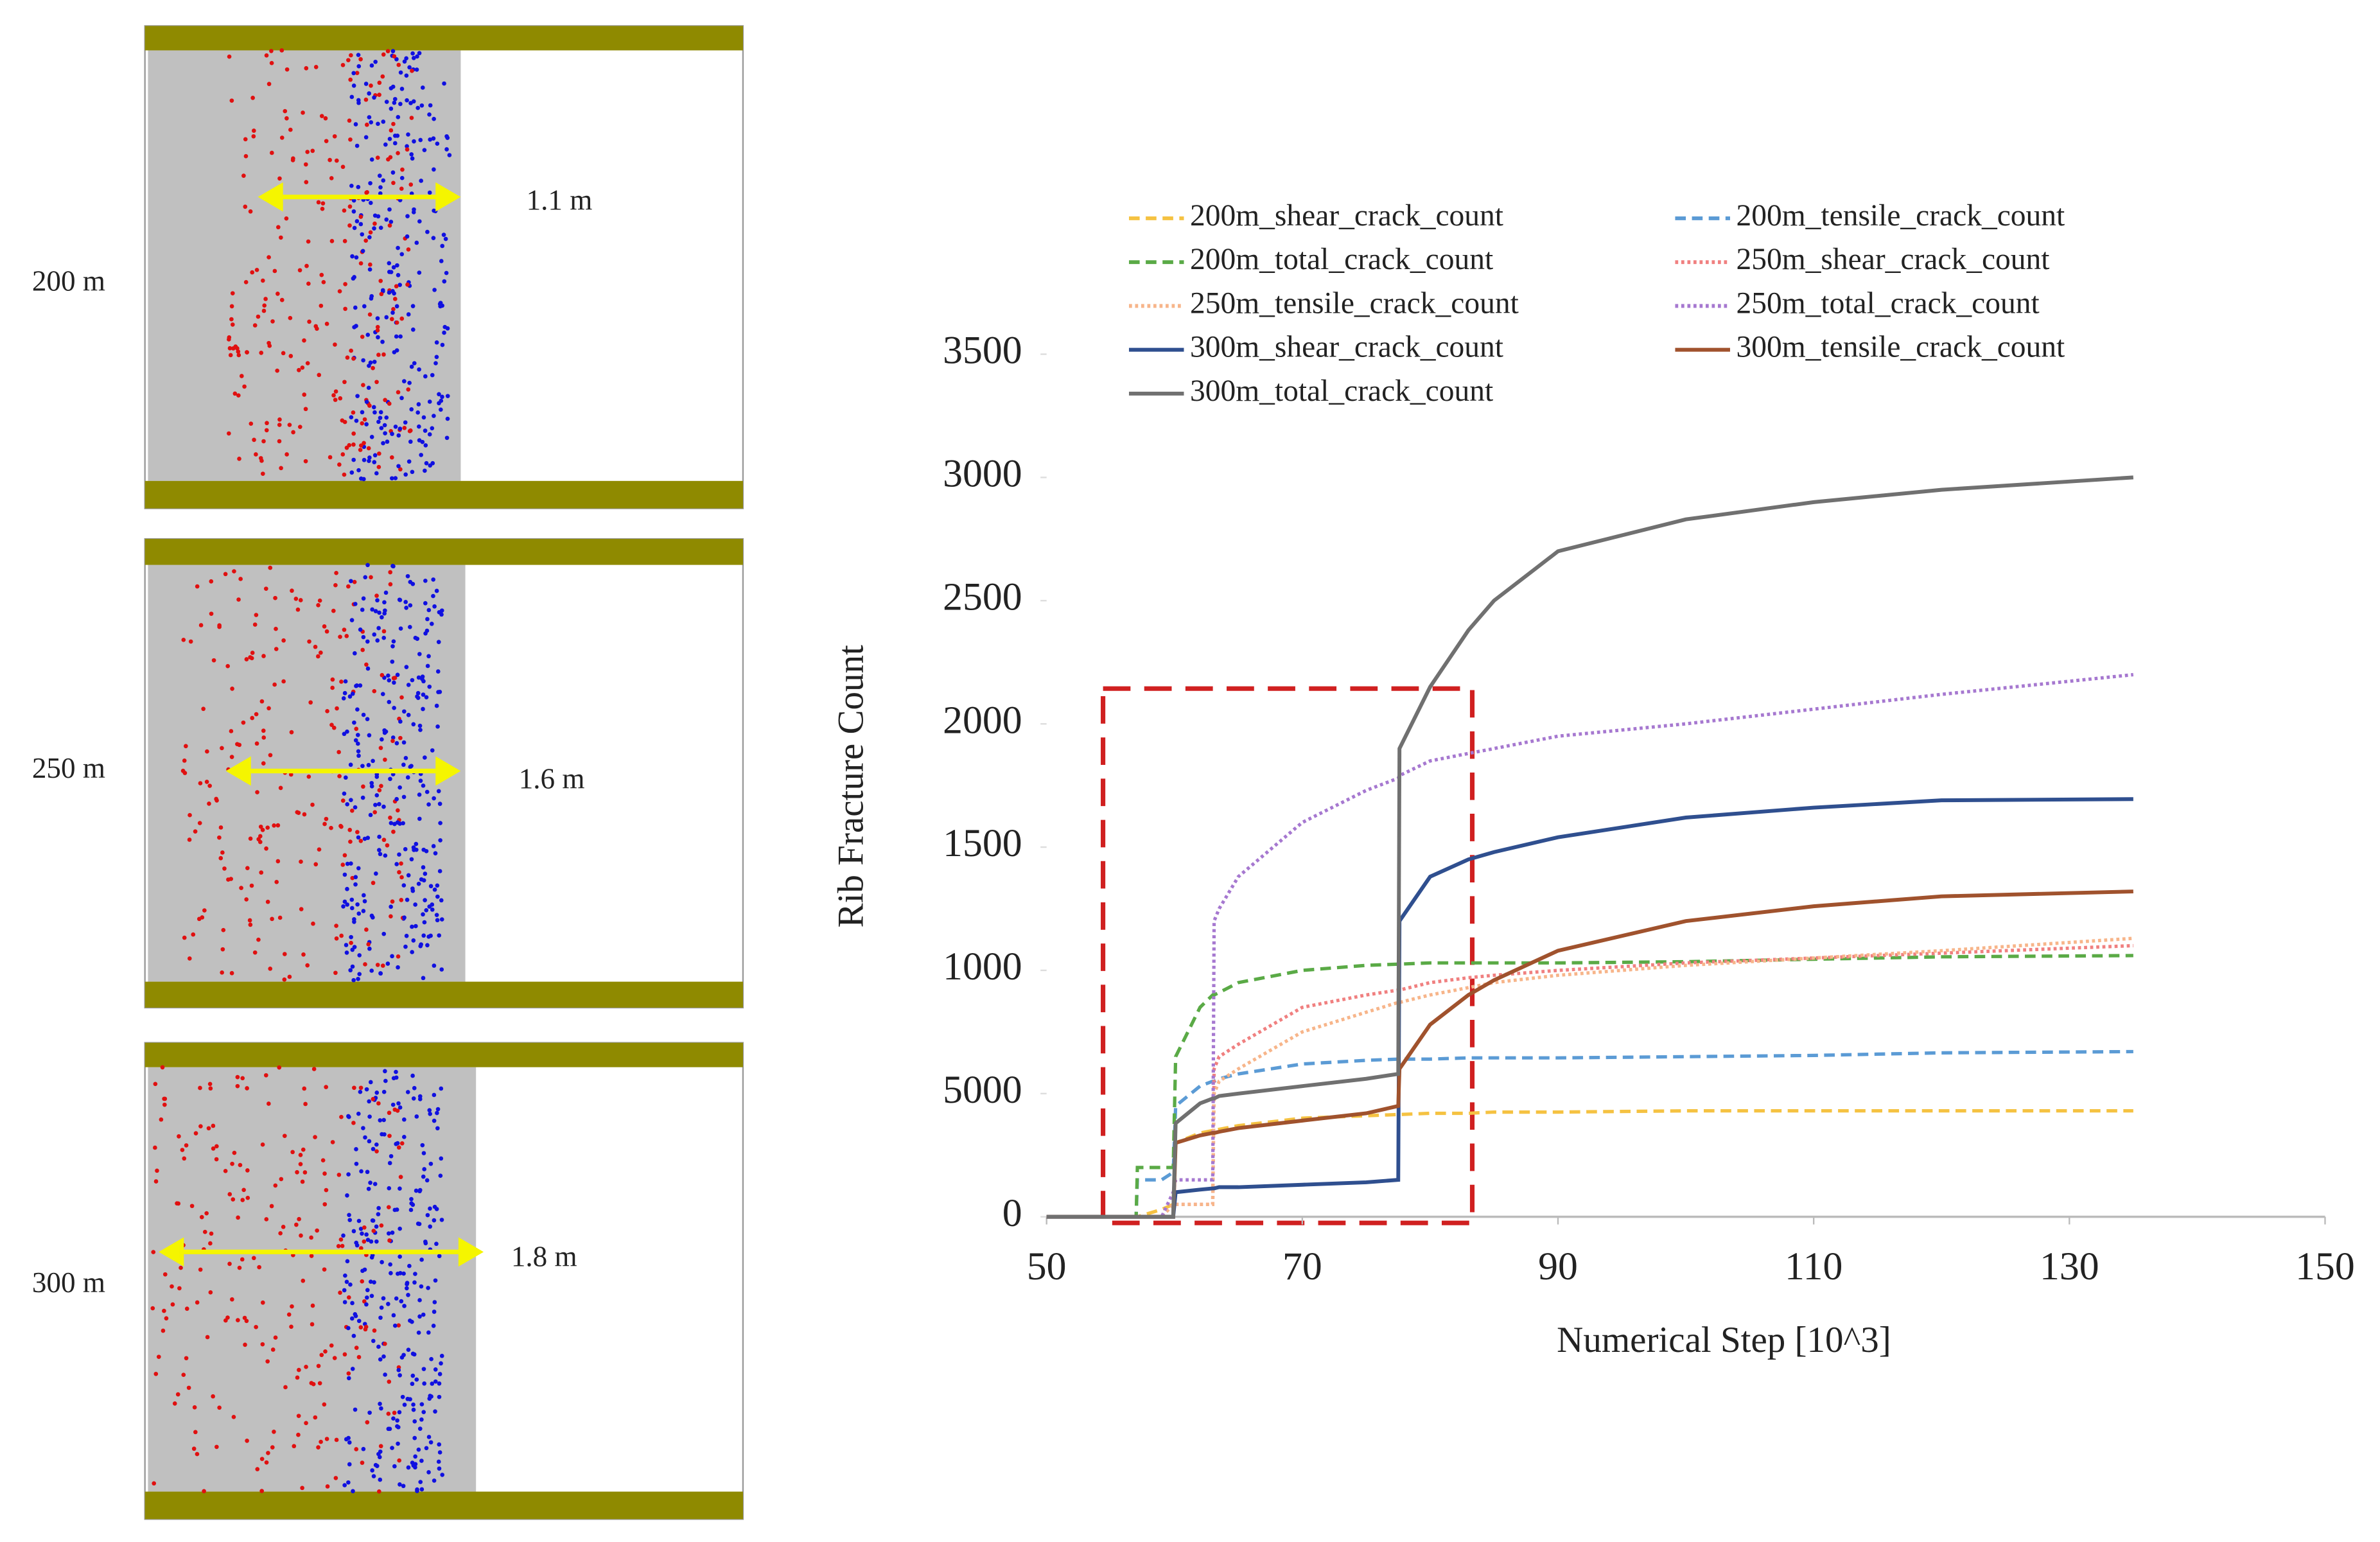 The image size is (2380, 1542). What do you see at coordinates (982, 1090) in the screenshot?
I see `y-tick-label: 5000` at bounding box center [982, 1090].